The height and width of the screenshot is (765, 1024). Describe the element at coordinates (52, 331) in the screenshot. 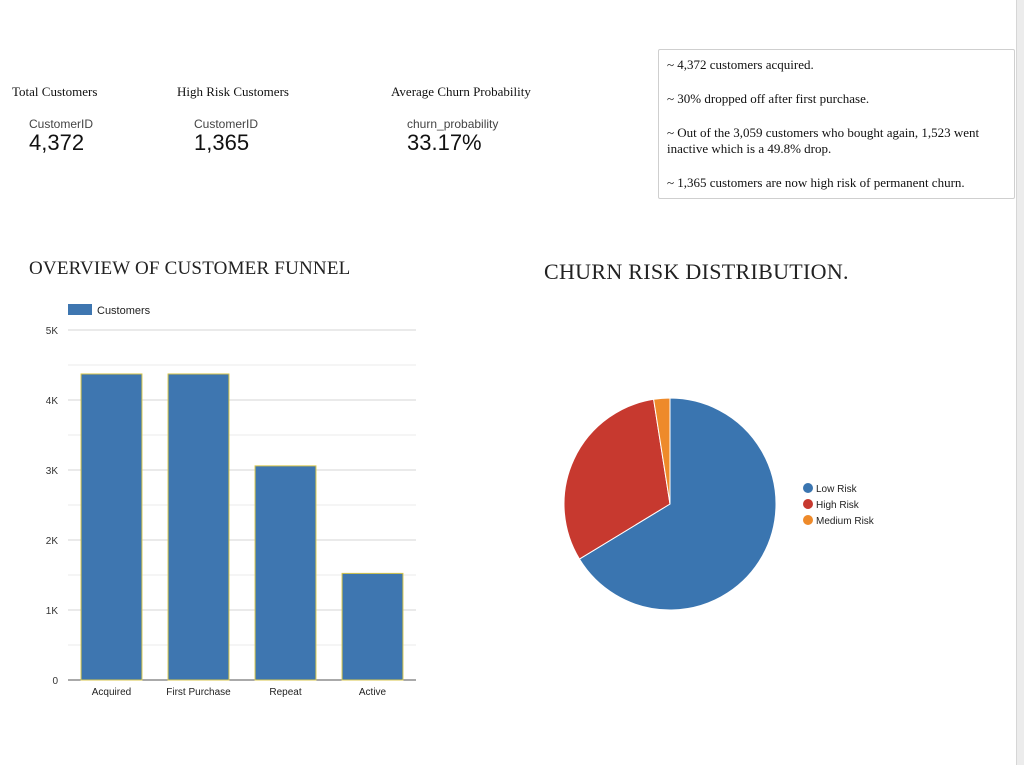

I see `y-tick-label: 5K` at that location.